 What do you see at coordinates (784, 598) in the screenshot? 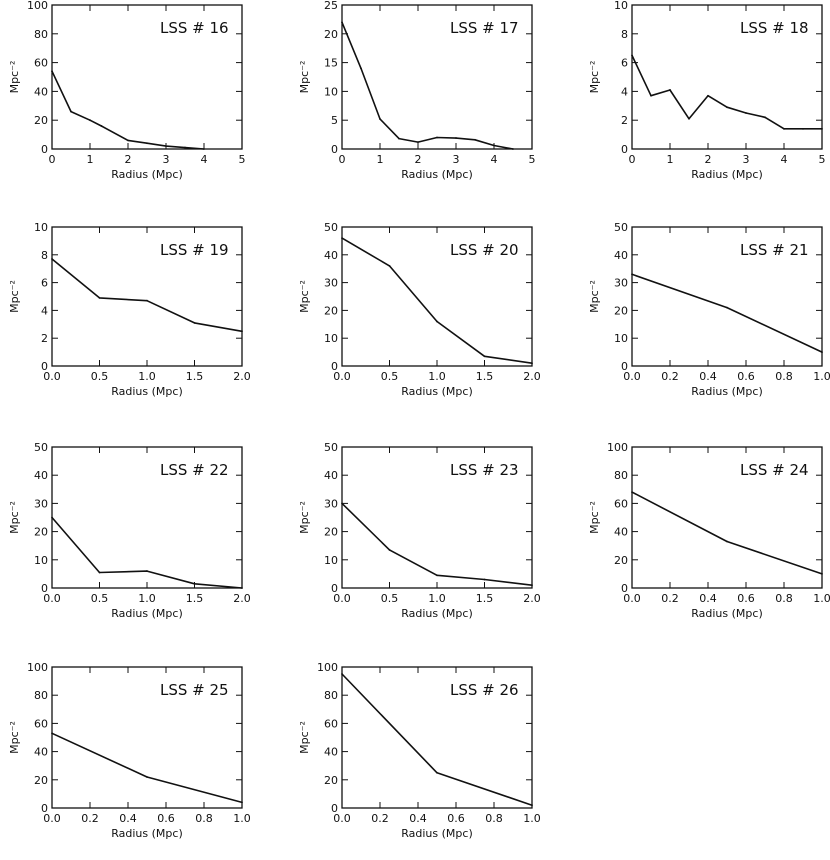
I see `x-tick-label: 0.8` at bounding box center [784, 598].